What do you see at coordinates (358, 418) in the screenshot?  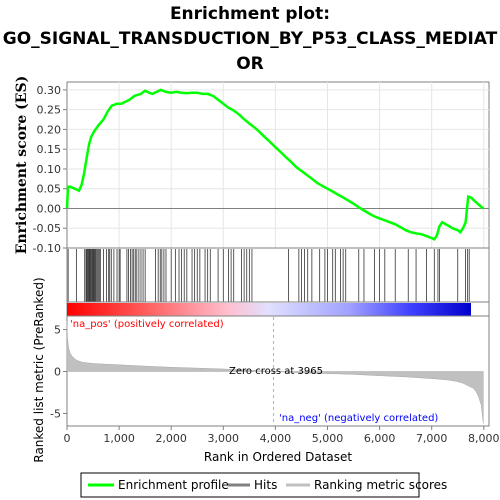 I see `neg-correlated-label: 'na_neg' (negatively correlated)` at bounding box center [358, 418].